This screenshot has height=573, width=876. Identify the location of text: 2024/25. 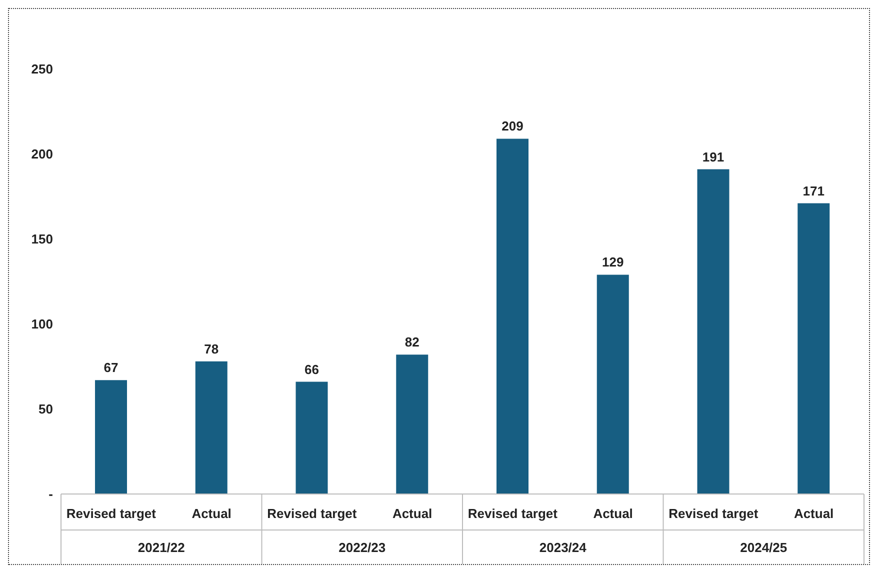
(764, 547).